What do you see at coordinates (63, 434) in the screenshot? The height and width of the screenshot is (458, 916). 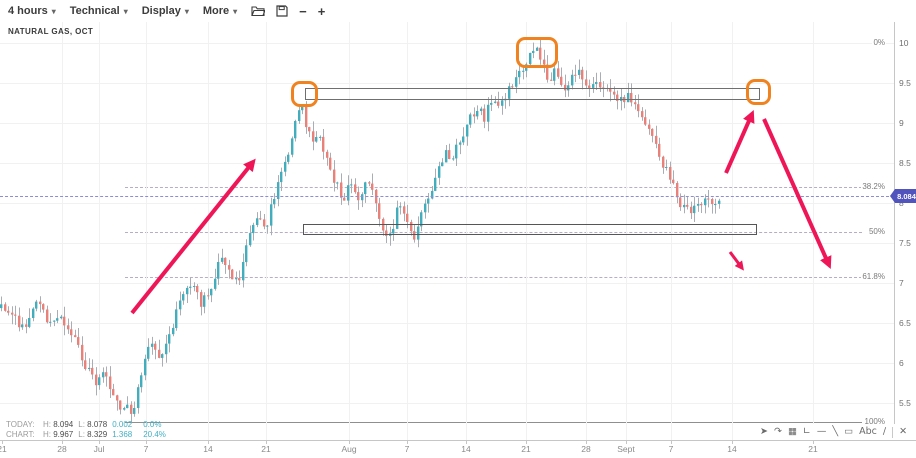 I see `chart-high-value: 9.967` at bounding box center [63, 434].